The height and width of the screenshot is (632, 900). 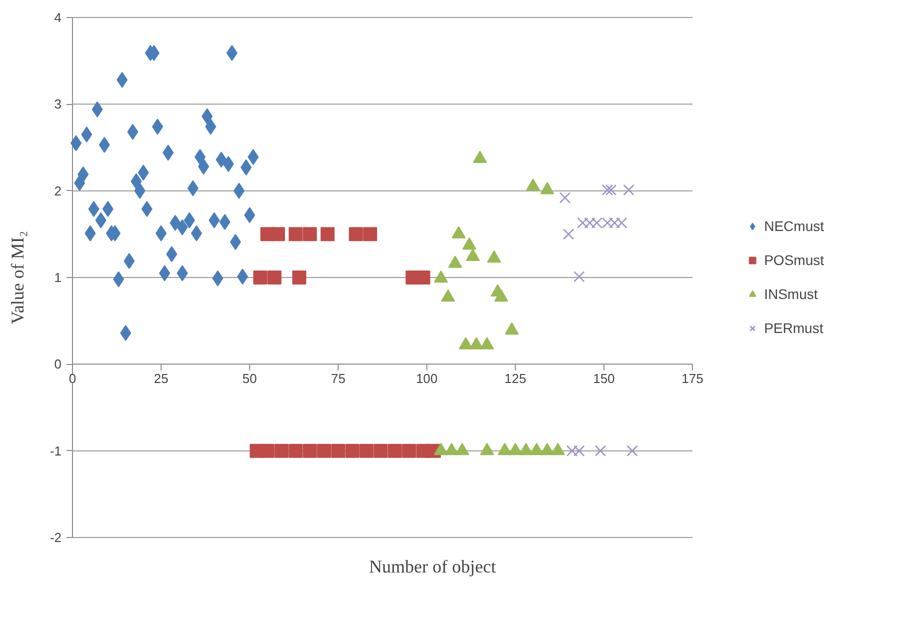 I want to click on x-tick-label: 50, so click(x=249, y=378).